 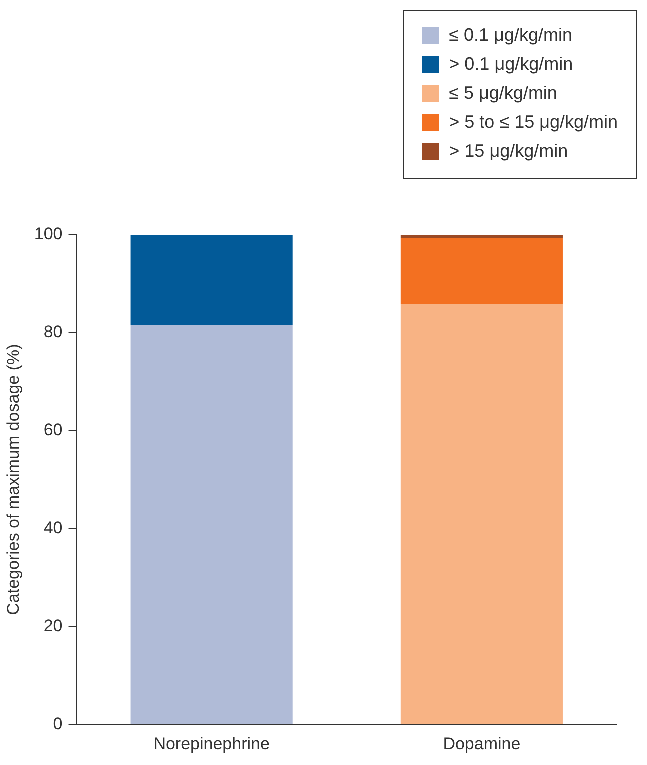 What do you see at coordinates (53, 332) in the screenshot?
I see `y-tick-label: 80` at bounding box center [53, 332].